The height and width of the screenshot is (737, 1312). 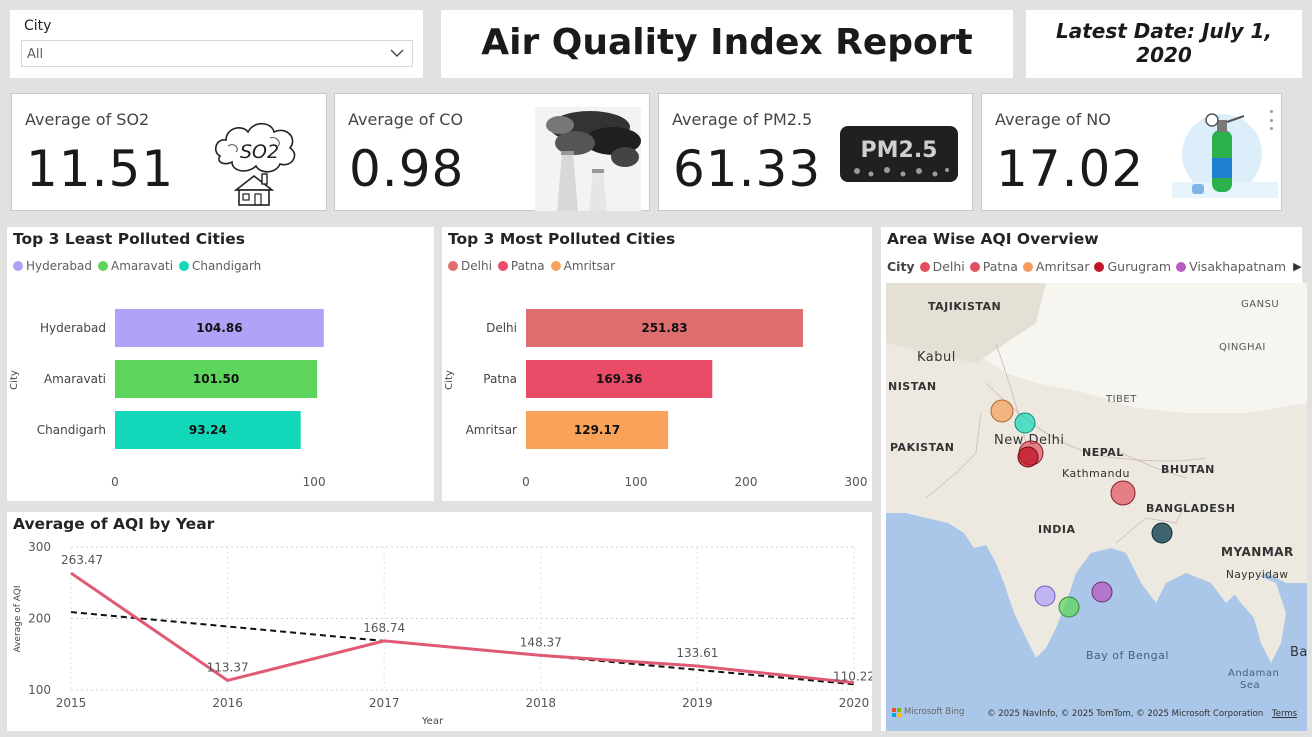 I want to click on x-tick-label: 2015, so click(x=71, y=703).